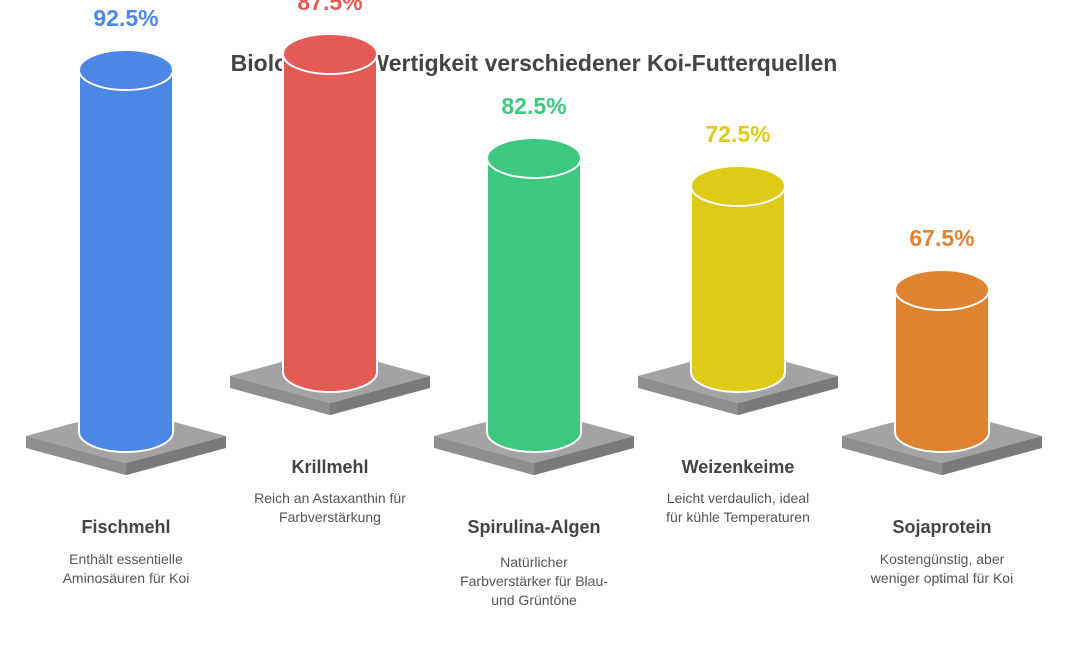  What do you see at coordinates (533, 106) in the screenshot?
I see `value-label: 82.5%` at bounding box center [533, 106].